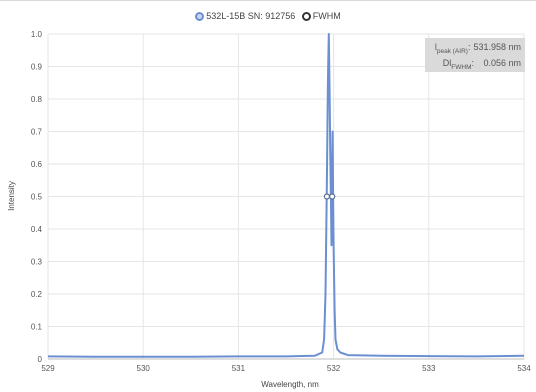  What do you see at coordinates (482, 64) in the screenshot?
I see `stat-row-fwhm: DlFWHM: 0.056 nm` at bounding box center [482, 64].